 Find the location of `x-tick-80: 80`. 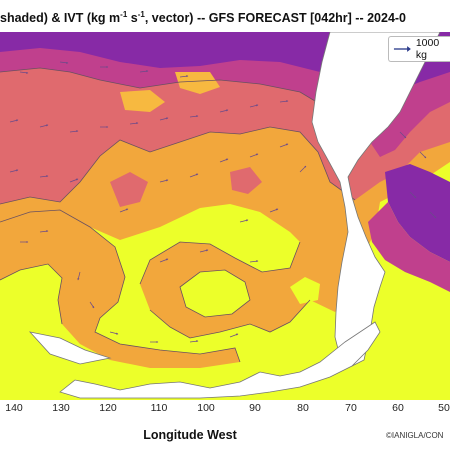

x-tick-80: 80 is located at coordinates (303, 408).